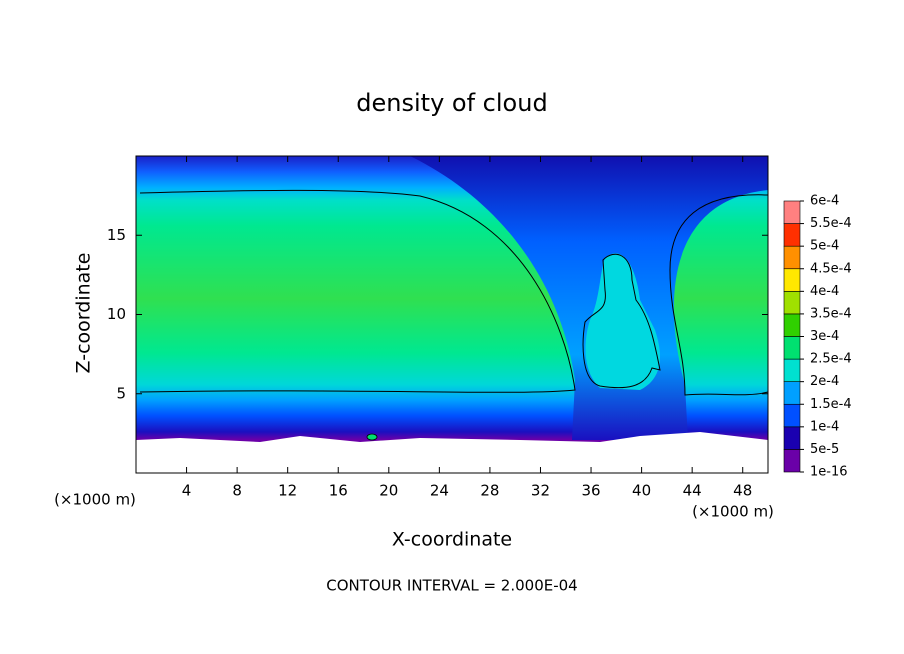 The height and width of the screenshot is (654, 904). What do you see at coordinates (338, 491) in the screenshot?
I see `x-tick-label: 16` at bounding box center [338, 491].